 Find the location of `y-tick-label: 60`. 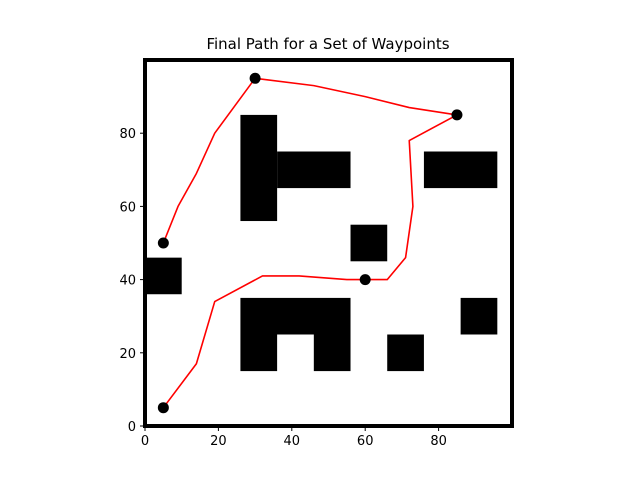

y-tick-label: 60 is located at coordinates (127, 207).